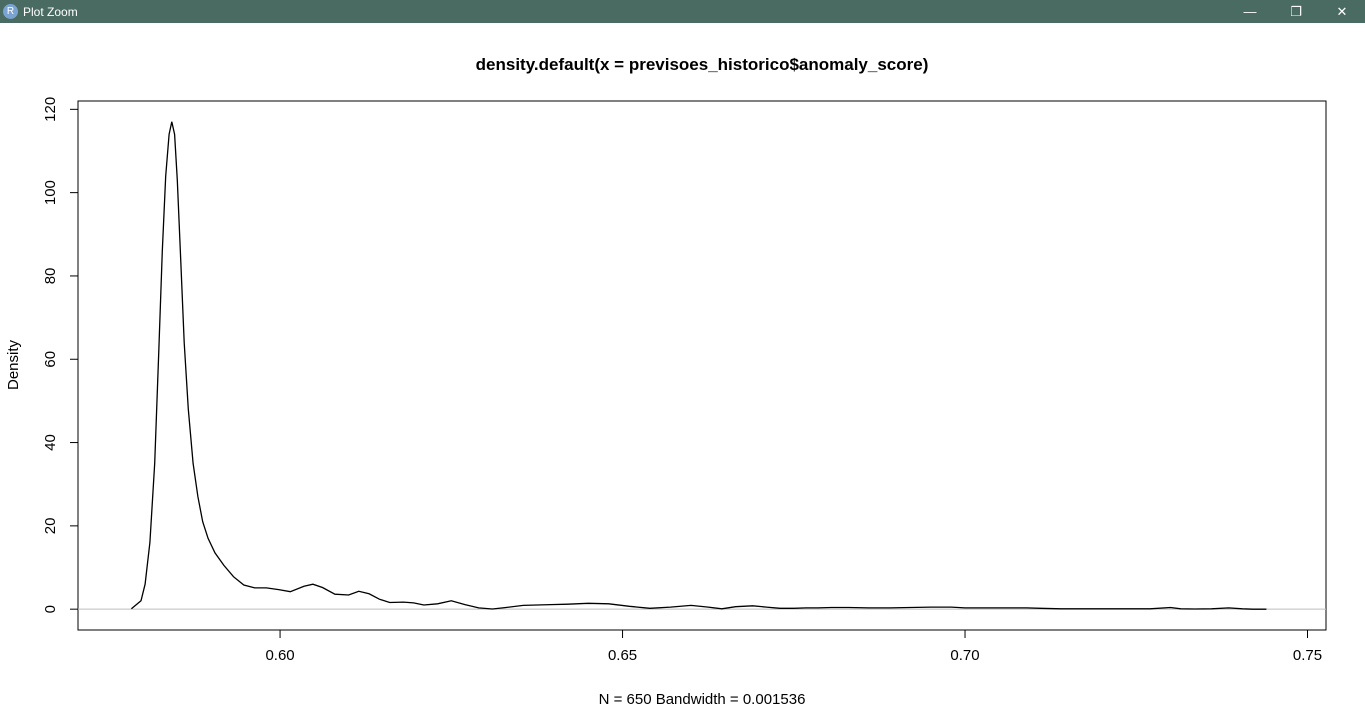 The height and width of the screenshot is (725, 1365). I want to click on r-app-icon: R, so click(10, 11).